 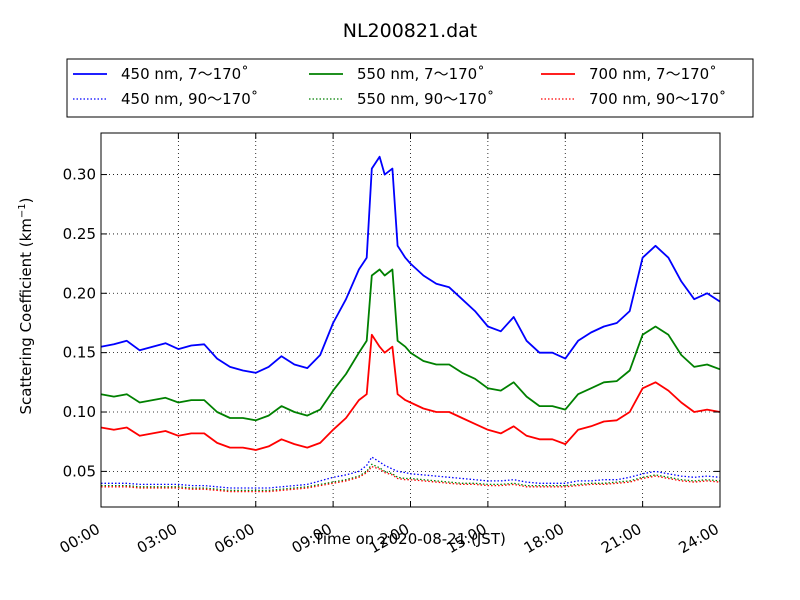 I want to click on legend-label: 450 nm, 7～170˚, so click(x=185, y=74).